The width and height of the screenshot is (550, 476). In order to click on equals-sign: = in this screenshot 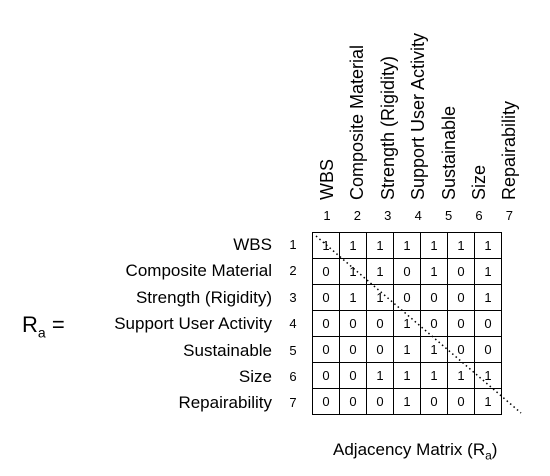, I will do `click(58, 324)`.